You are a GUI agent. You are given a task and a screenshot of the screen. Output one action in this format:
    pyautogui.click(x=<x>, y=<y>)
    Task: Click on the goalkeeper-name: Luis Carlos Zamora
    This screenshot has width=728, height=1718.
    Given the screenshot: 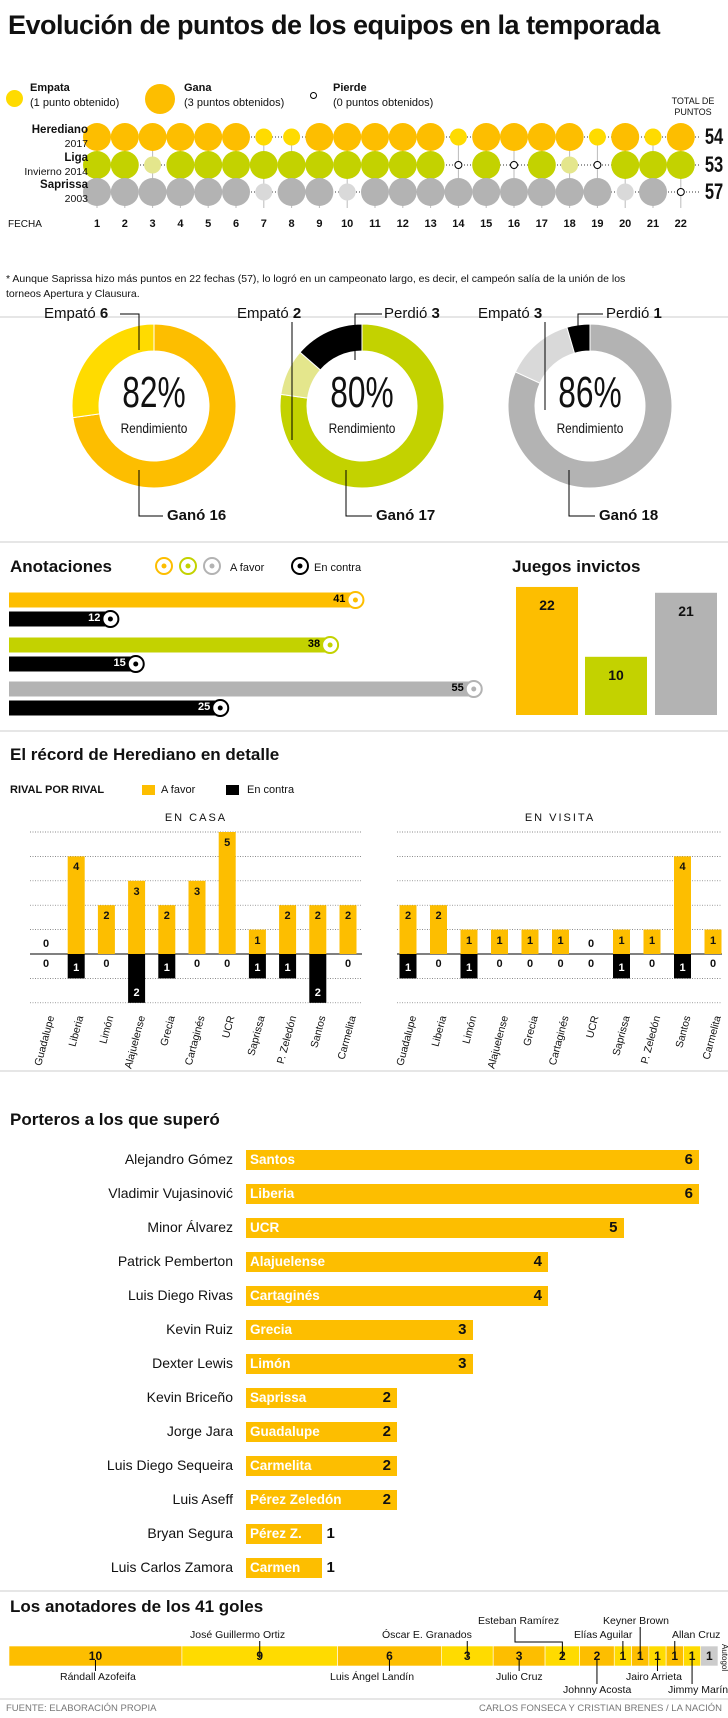 What is the action you would take?
    pyautogui.click(x=171, y=1567)
    